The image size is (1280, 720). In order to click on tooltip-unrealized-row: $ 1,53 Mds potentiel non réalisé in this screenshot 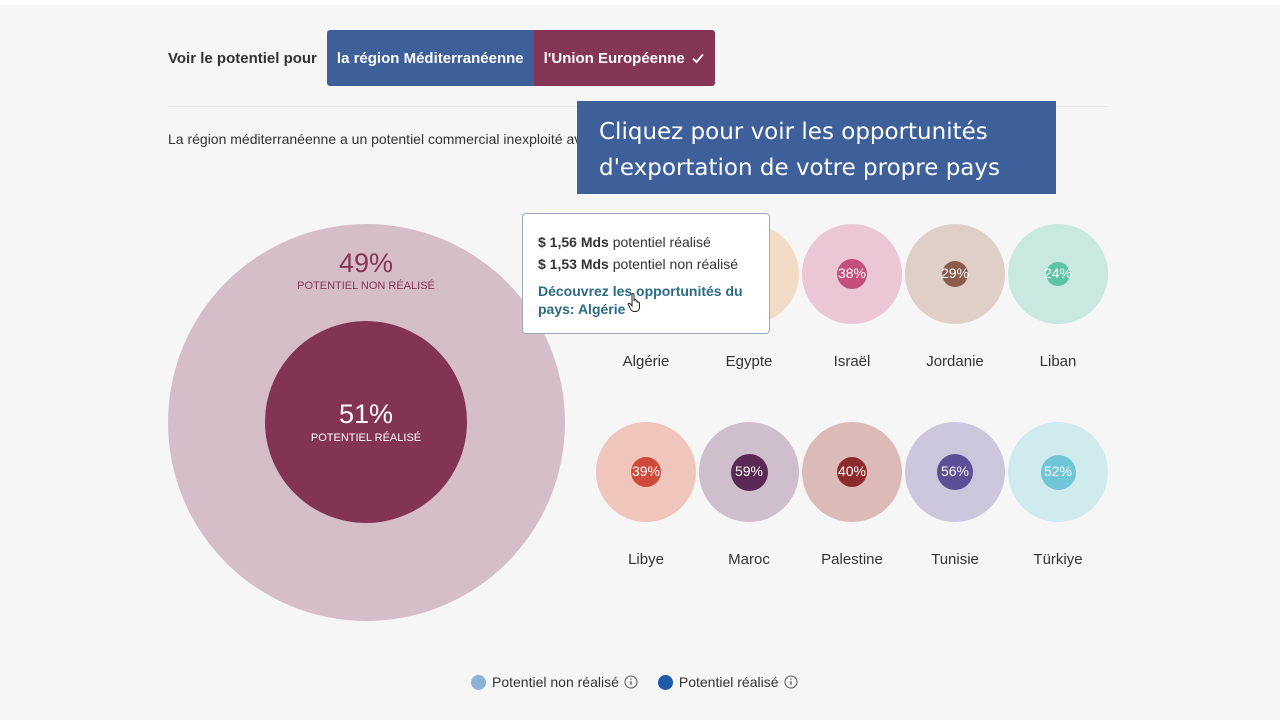, I will do `click(646, 264)`.